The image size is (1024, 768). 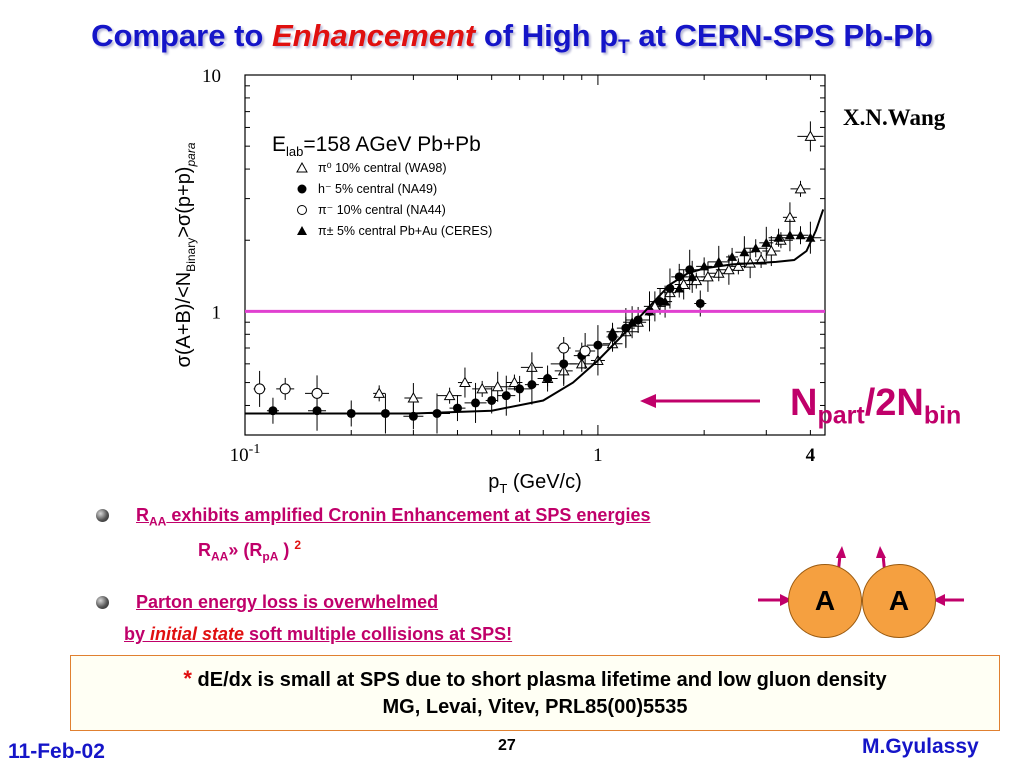 I want to click on legend-entry: π⁻ 10% central (NA44), so click(x=371, y=210).